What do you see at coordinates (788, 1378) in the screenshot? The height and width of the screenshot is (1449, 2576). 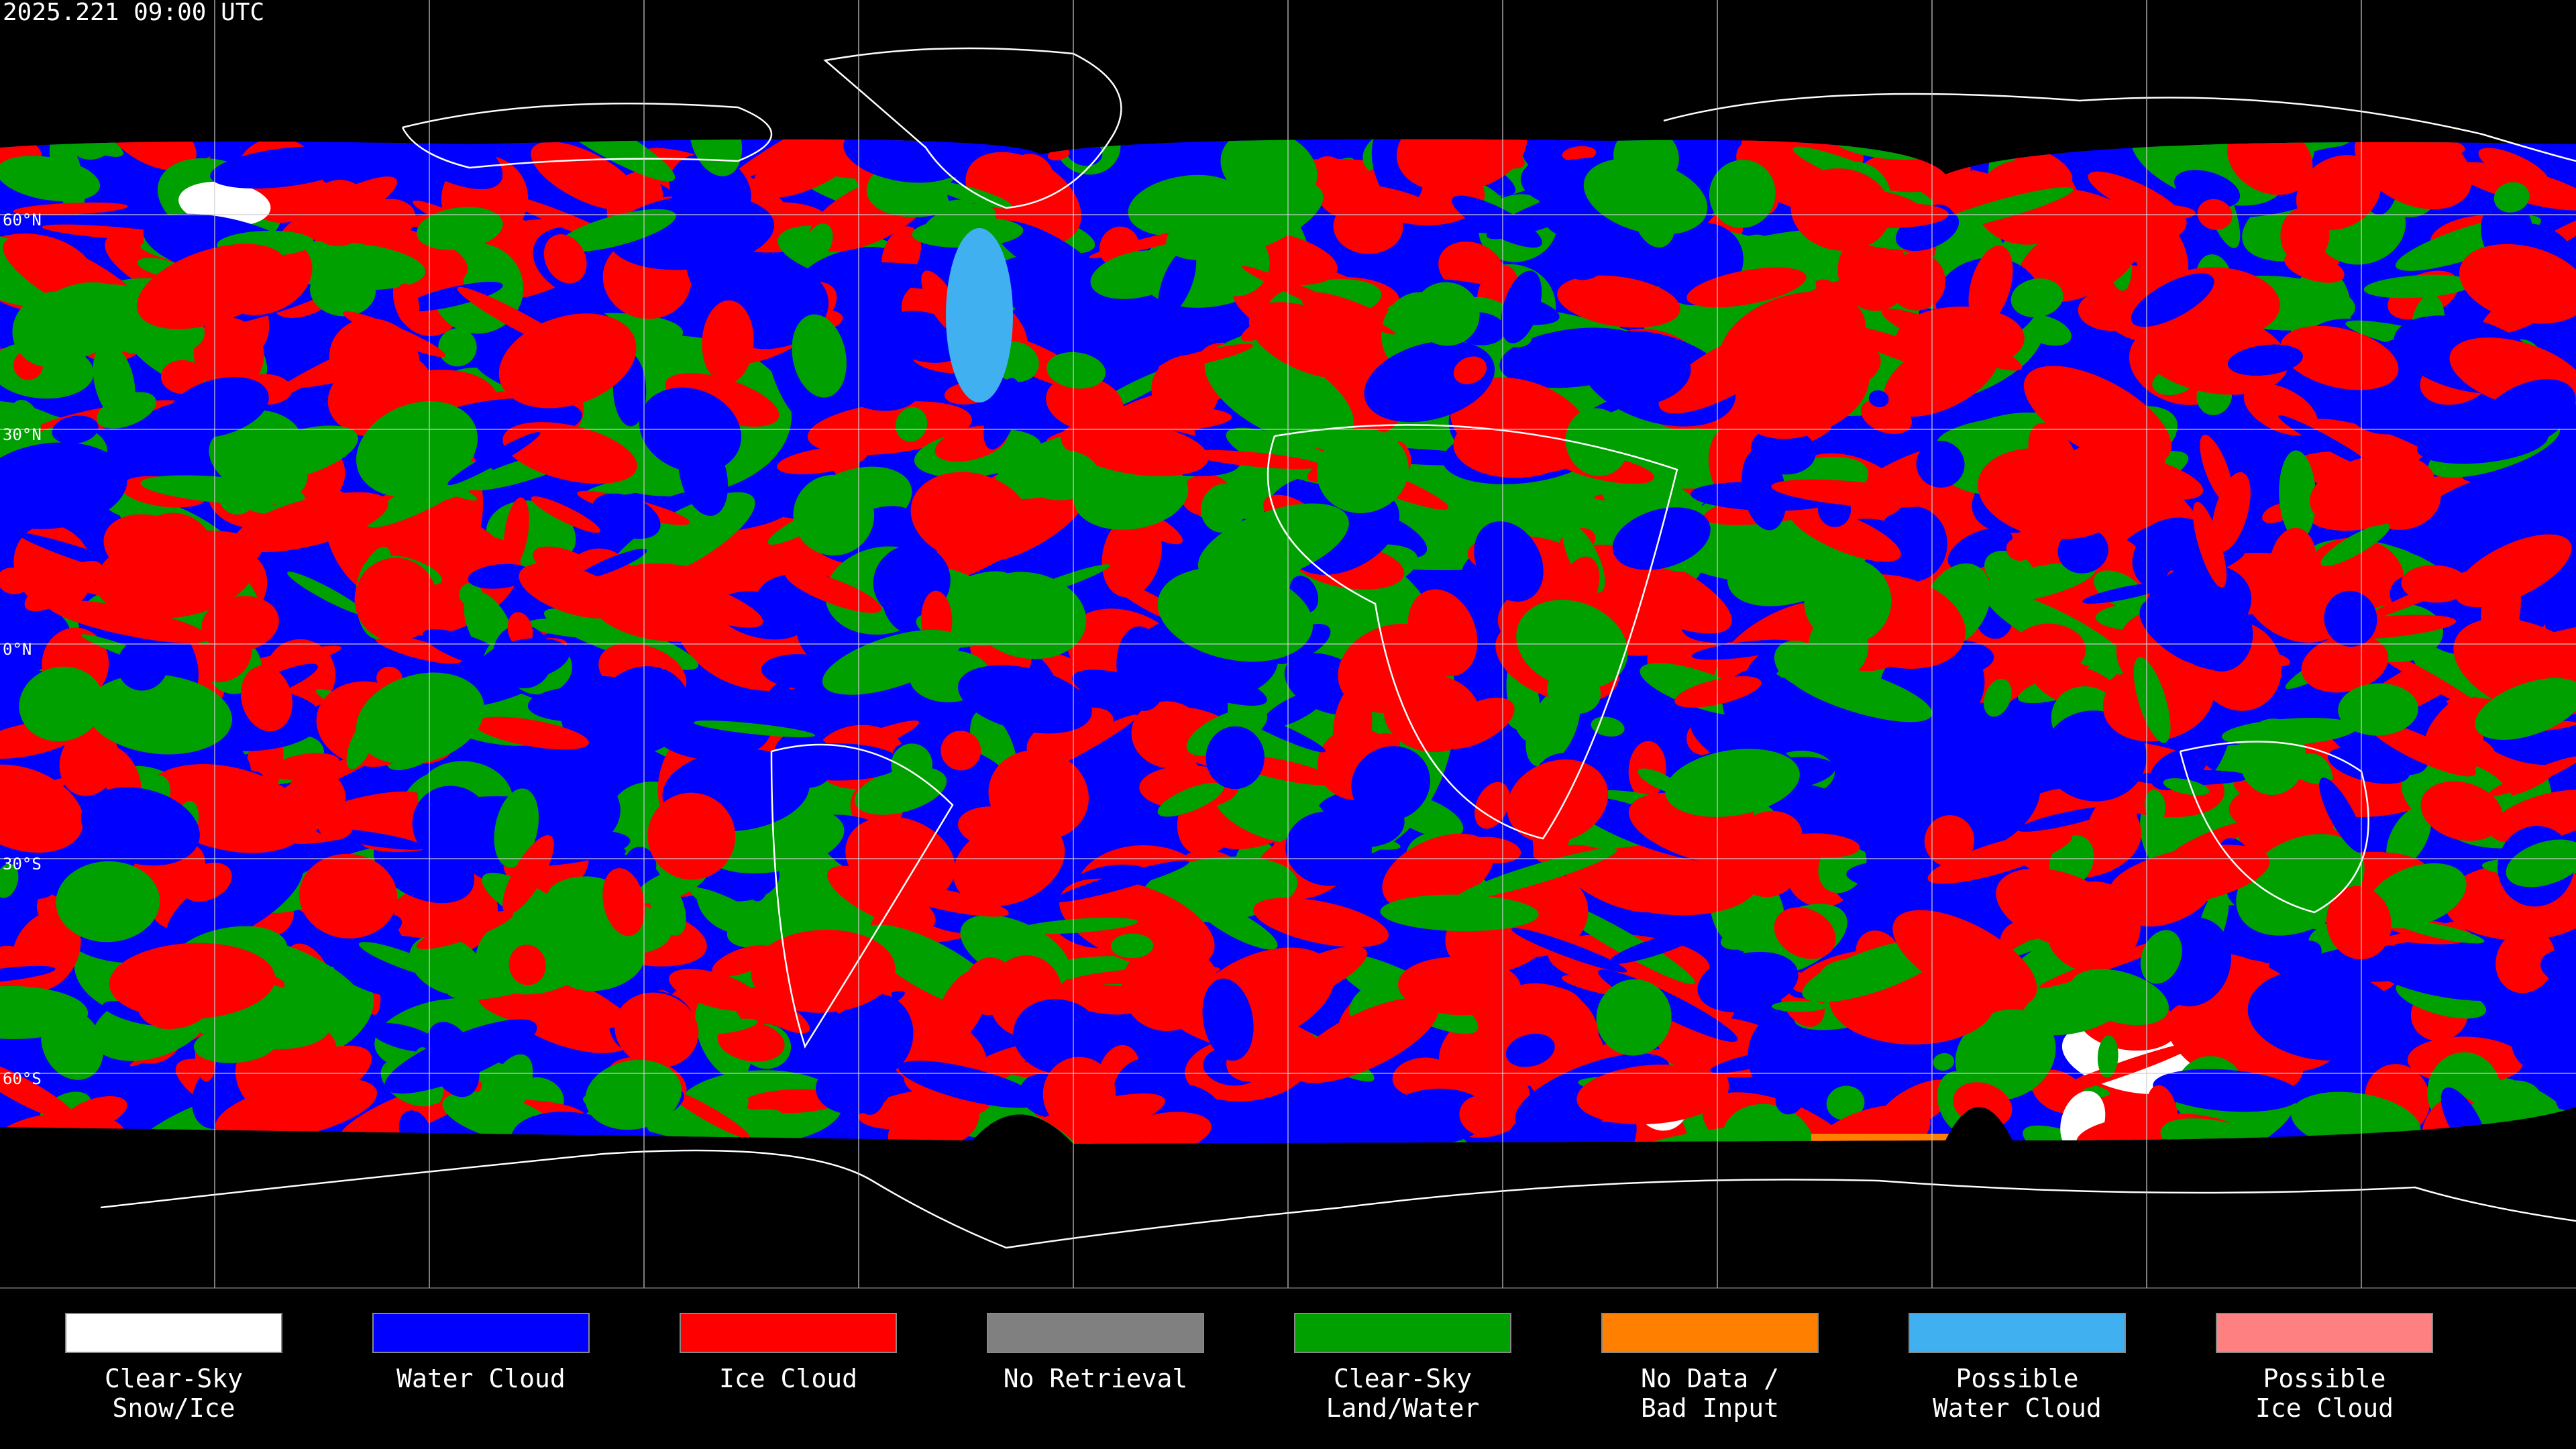 I see `legend-label: Ice Cloud` at bounding box center [788, 1378].